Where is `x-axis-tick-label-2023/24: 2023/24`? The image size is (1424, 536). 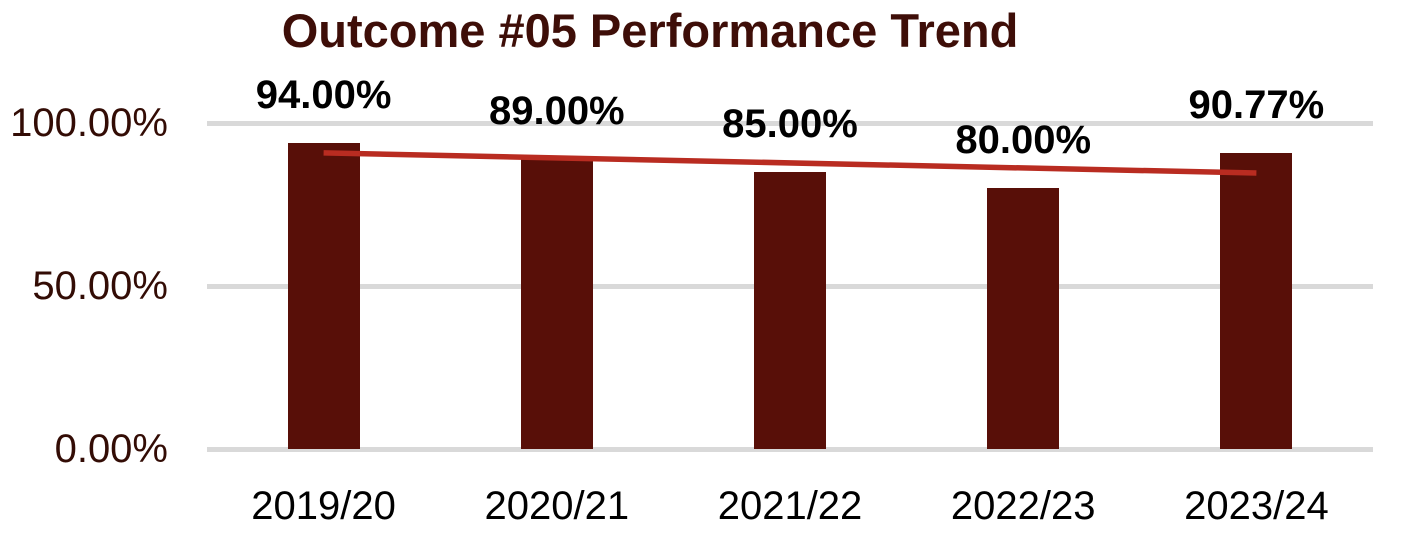
x-axis-tick-label-2023/24: 2023/24 is located at coordinates (1256, 506).